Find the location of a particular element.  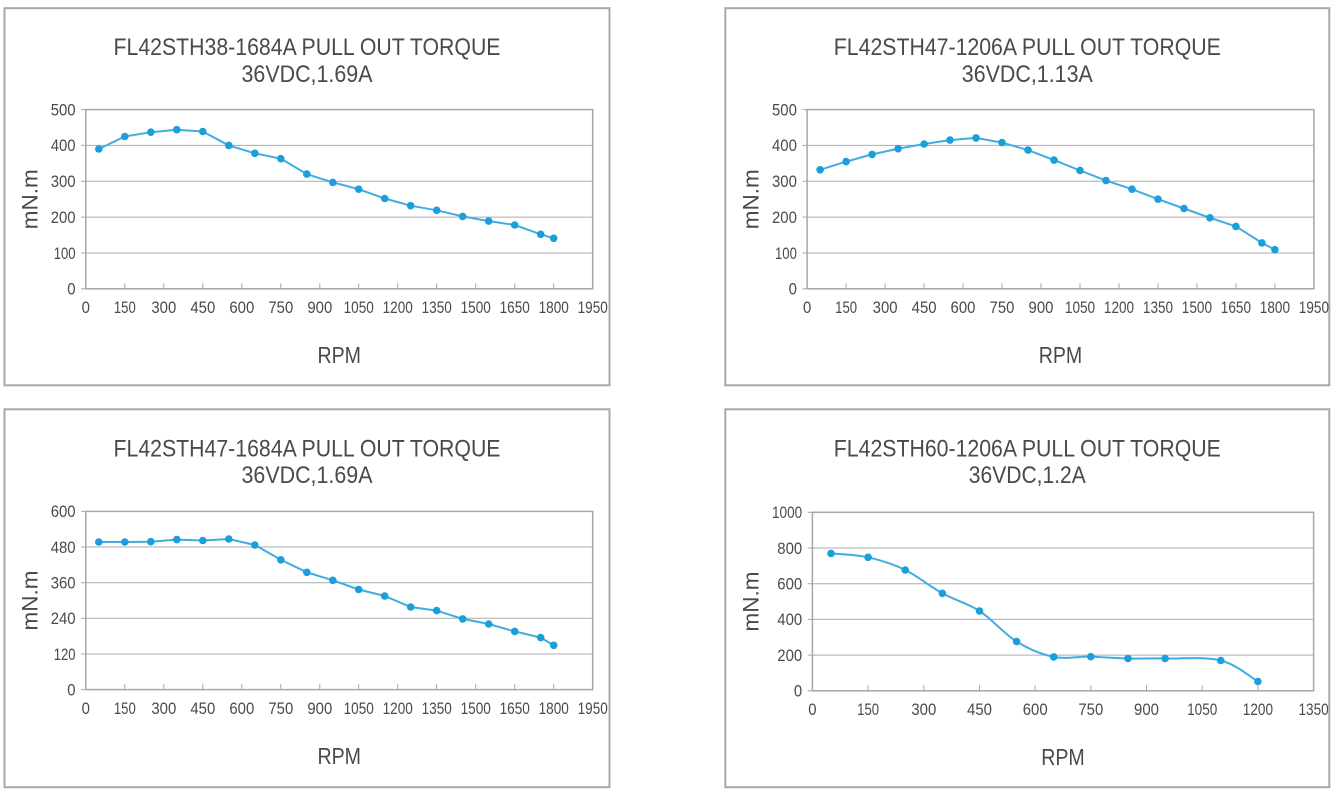

svg-text:FL42STH38-1684A PULL OUT TORQU: FL42STH38-1684A PULL OUT TORQUE is located at coordinates (307, 47).